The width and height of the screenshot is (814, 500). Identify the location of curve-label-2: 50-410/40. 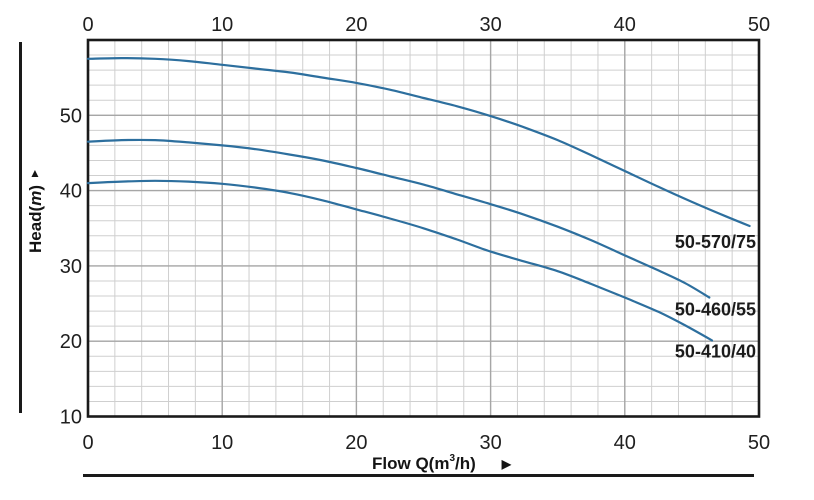
(715, 352).